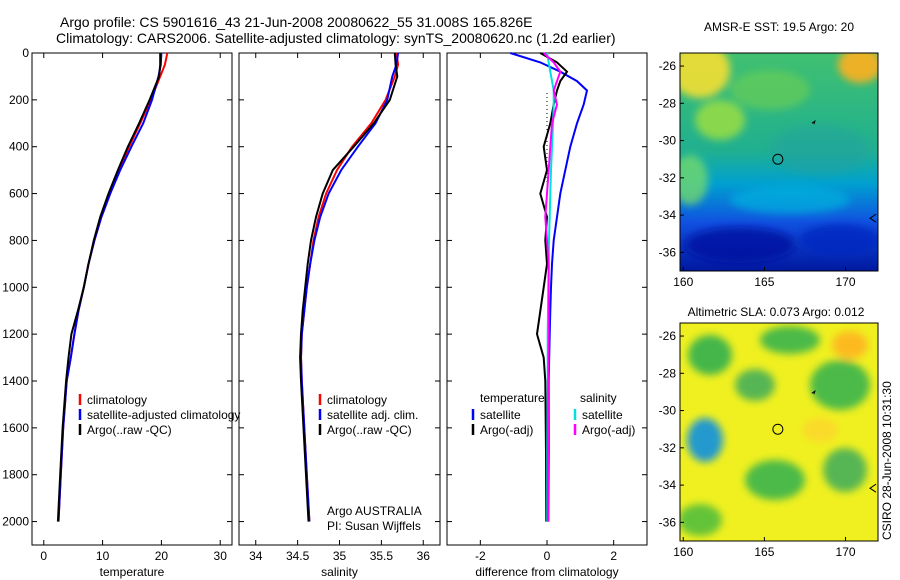  What do you see at coordinates (19, 100) in the screenshot?
I see `y-tick-label: 200` at bounding box center [19, 100].